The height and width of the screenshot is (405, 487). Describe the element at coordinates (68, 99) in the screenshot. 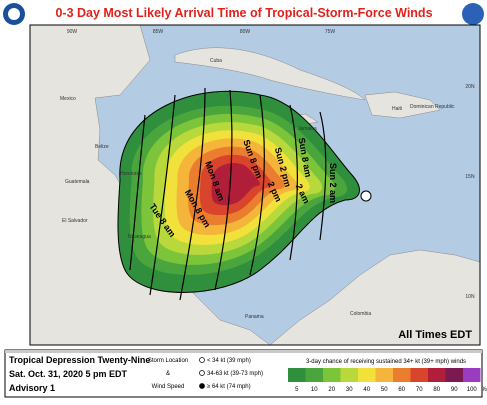

I see `place-label: Mexico` at that location.